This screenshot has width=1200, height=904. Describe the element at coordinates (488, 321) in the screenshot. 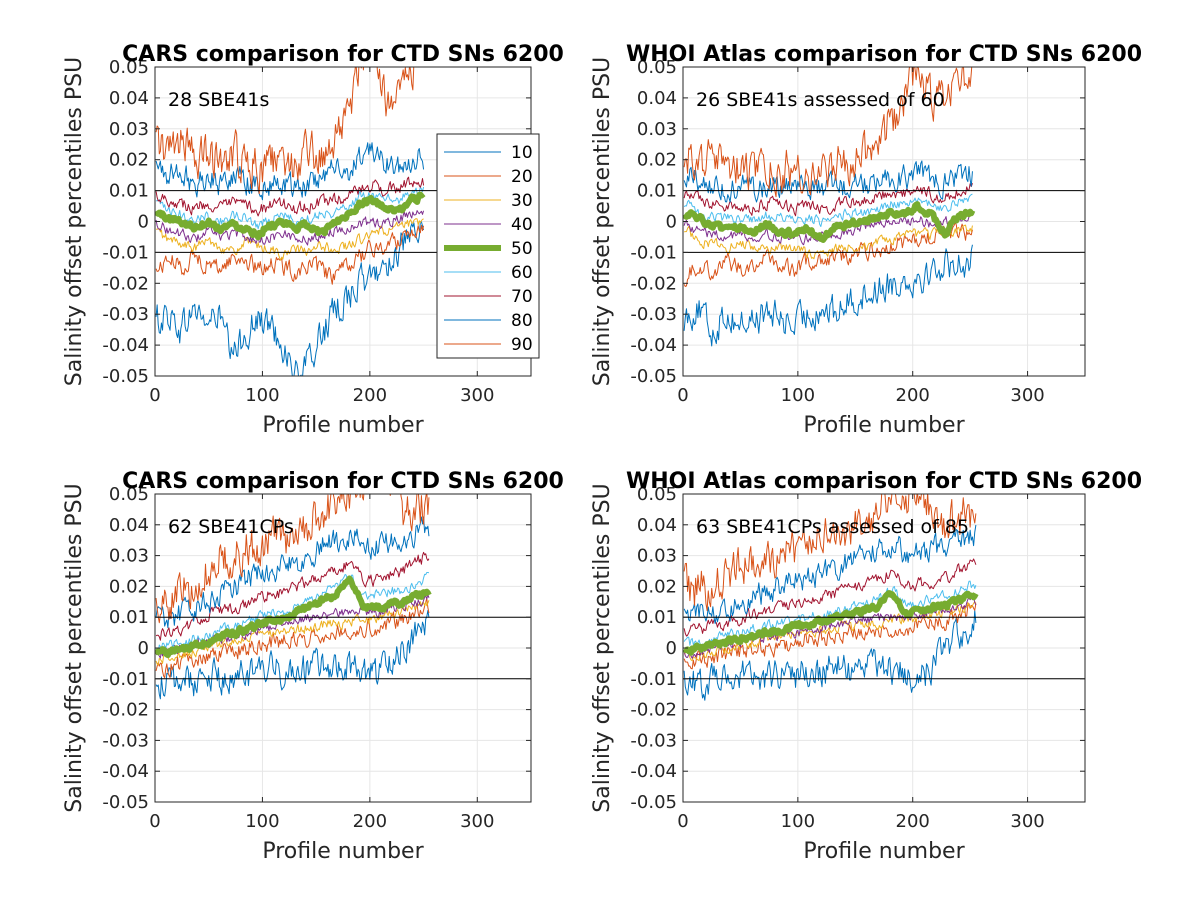

I see `legend-entry-80: 80` at that location.